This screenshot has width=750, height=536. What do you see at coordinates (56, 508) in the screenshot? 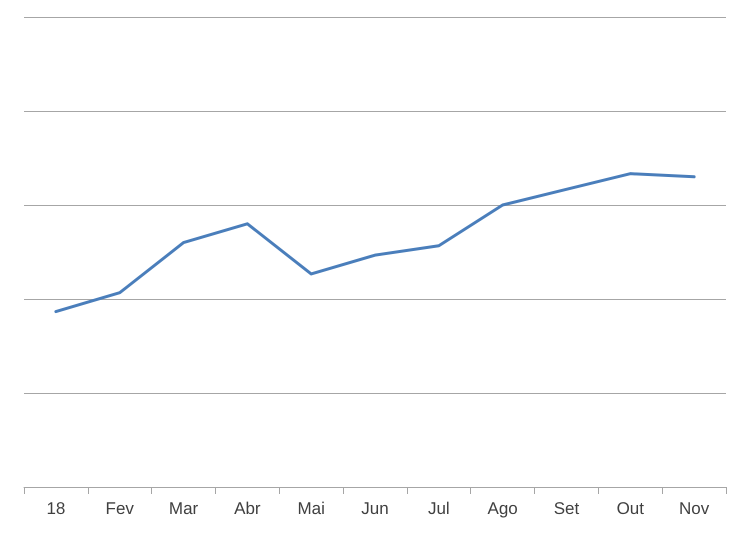
I see `x-tick-label: 18` at bounding box center [56, 508].